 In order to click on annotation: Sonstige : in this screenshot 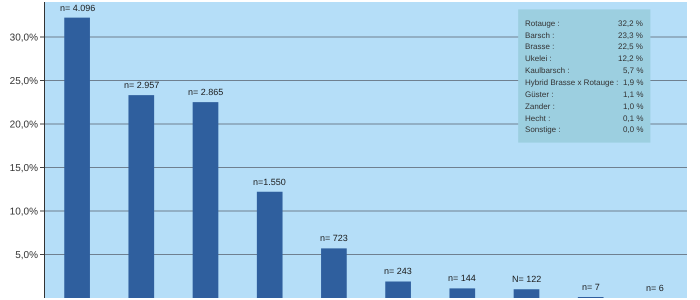, I will do `click(543, 129)`.